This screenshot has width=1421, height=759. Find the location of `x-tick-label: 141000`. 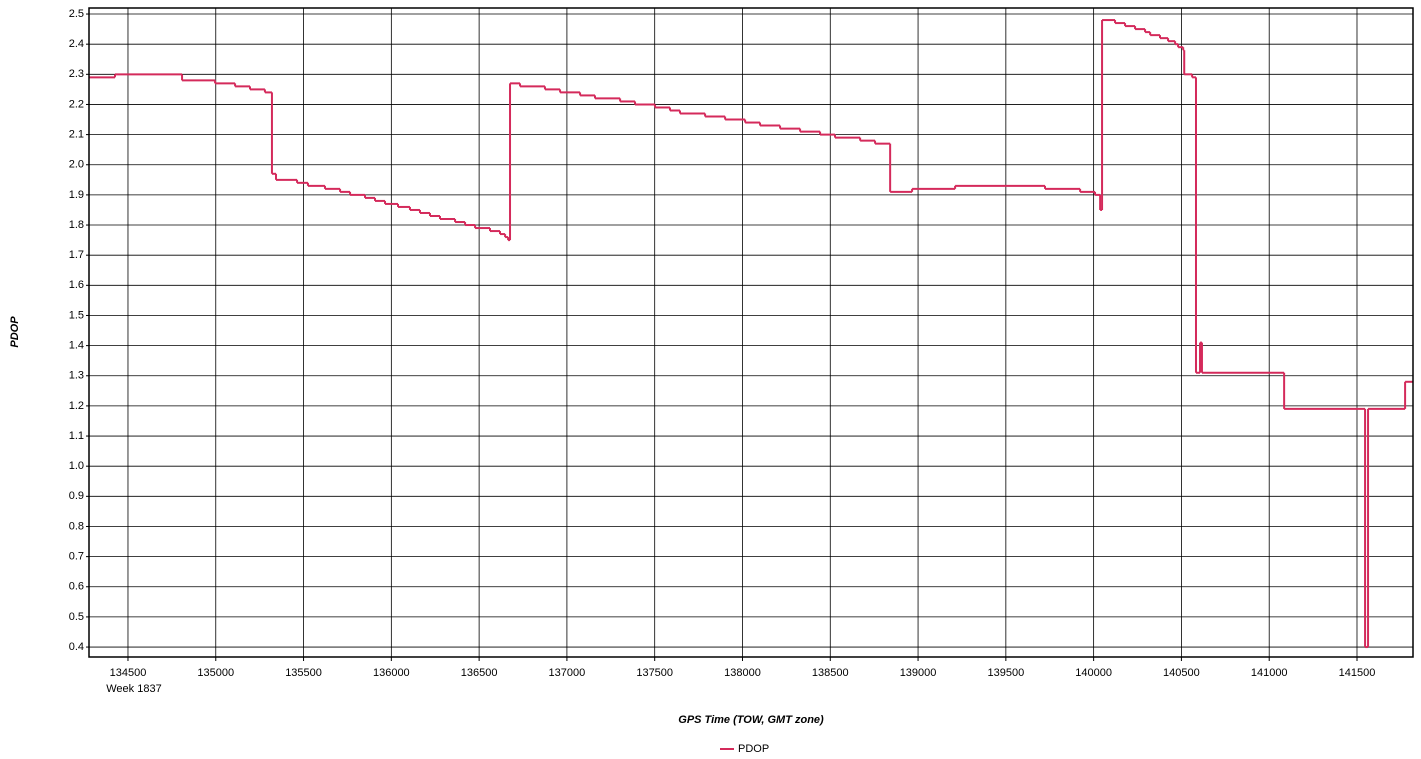

x-tick-label: 141000 is located at coordinates (1269, 673).